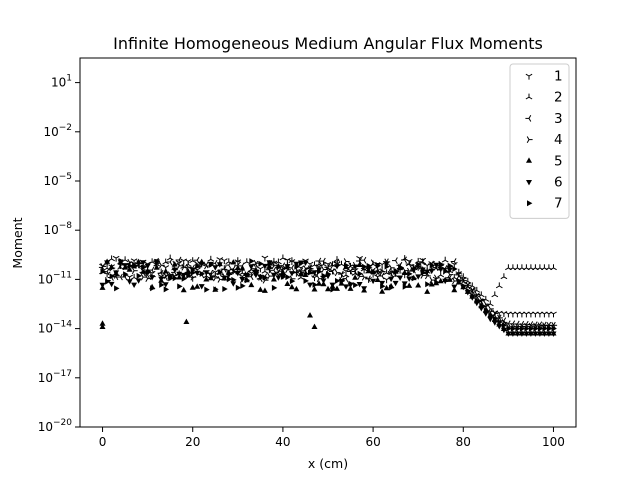 Image resolution: width=640 pixels, height=480 pixels. I want to click on legend-label: 4, so click(558, 140).